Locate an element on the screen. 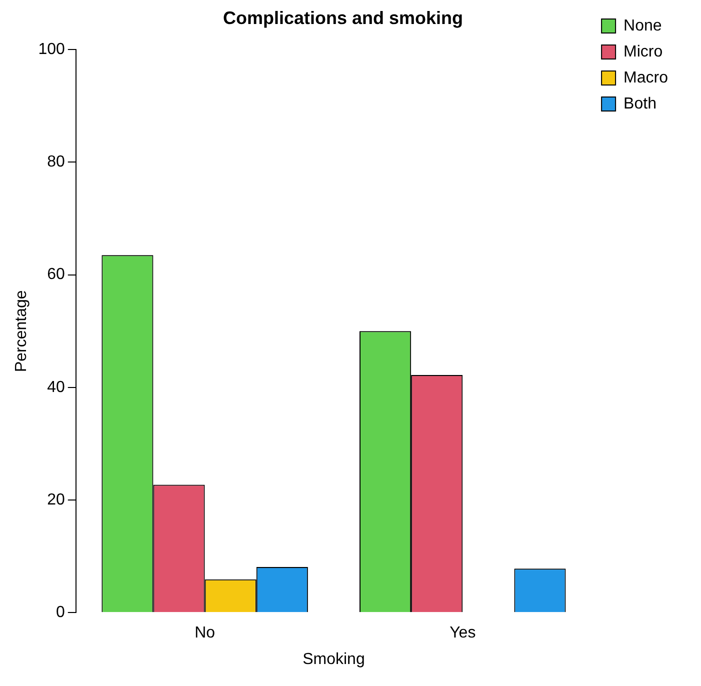 The width and height of the screenshot is (701, 686). x-tick-label: Yes is located at coordinates (463, 633).